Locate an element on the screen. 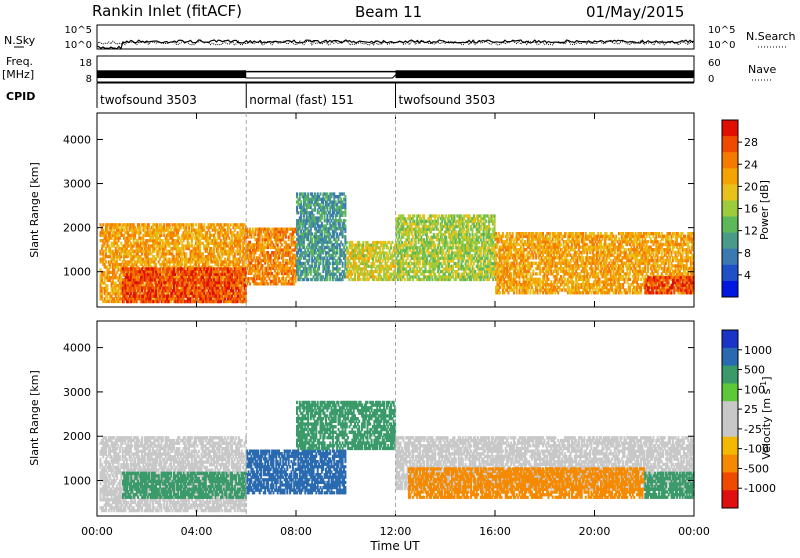  noise-left-label: N.Sky is located at coordinates (20, 40).